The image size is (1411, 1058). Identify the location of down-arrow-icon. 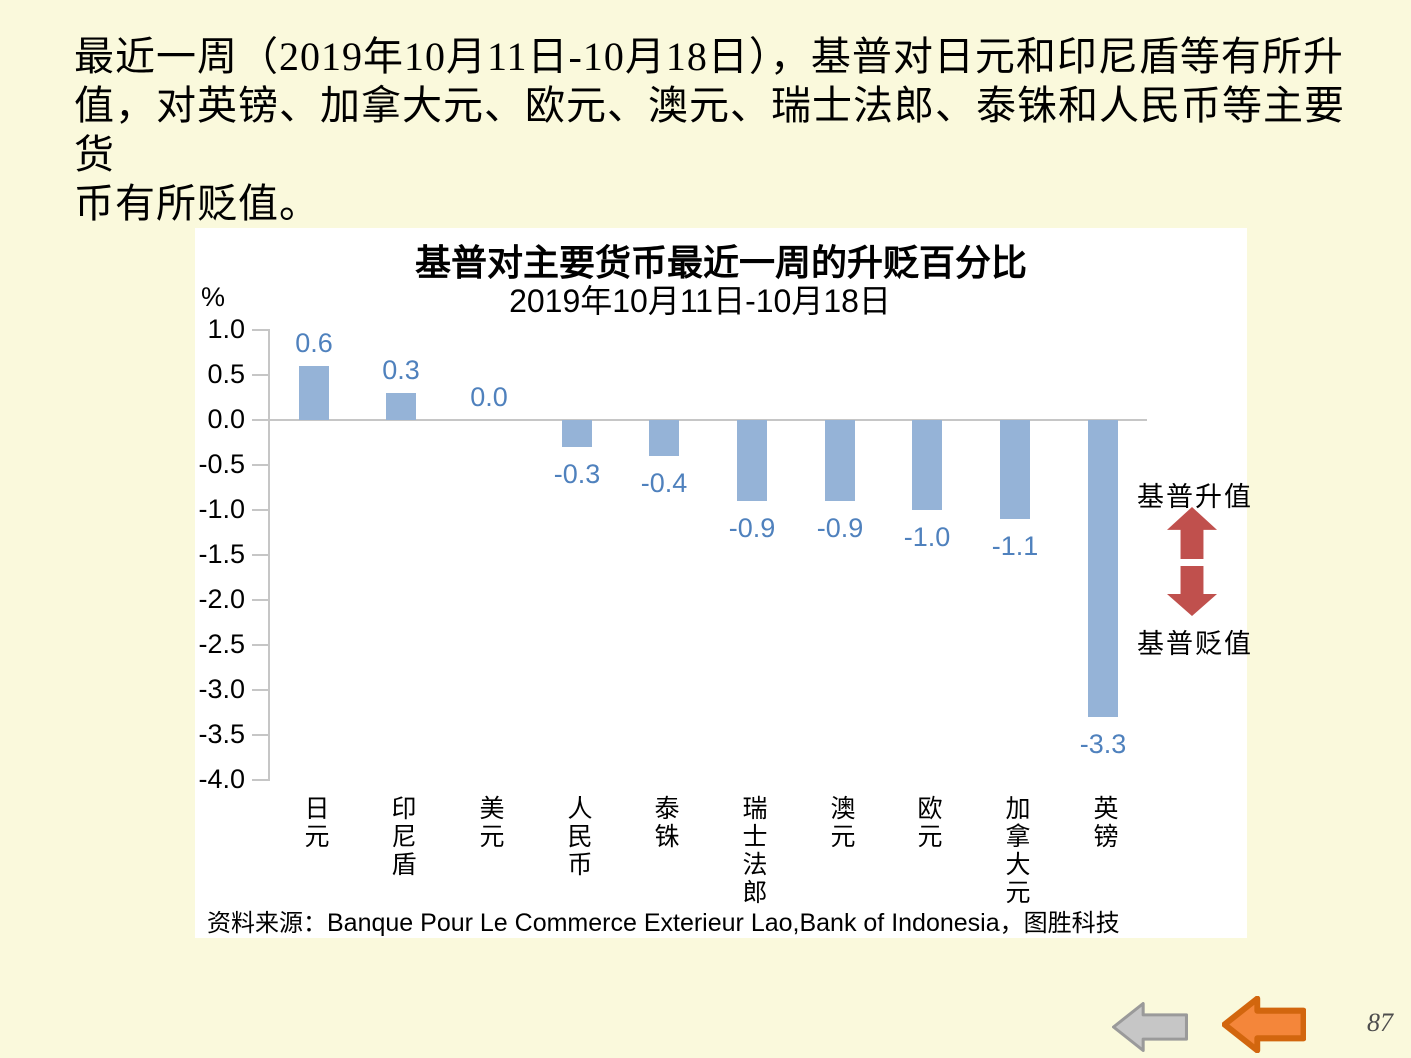
(1192, 591).